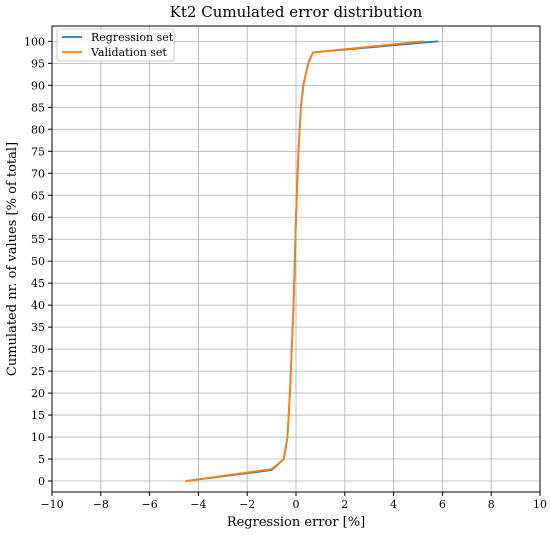 The width and height of the screenshot is (550, 535). What do you see at coordinates (38, 195) in the screenshot?
I see `y-tick-label: 65` at bounding box center [38, 195].